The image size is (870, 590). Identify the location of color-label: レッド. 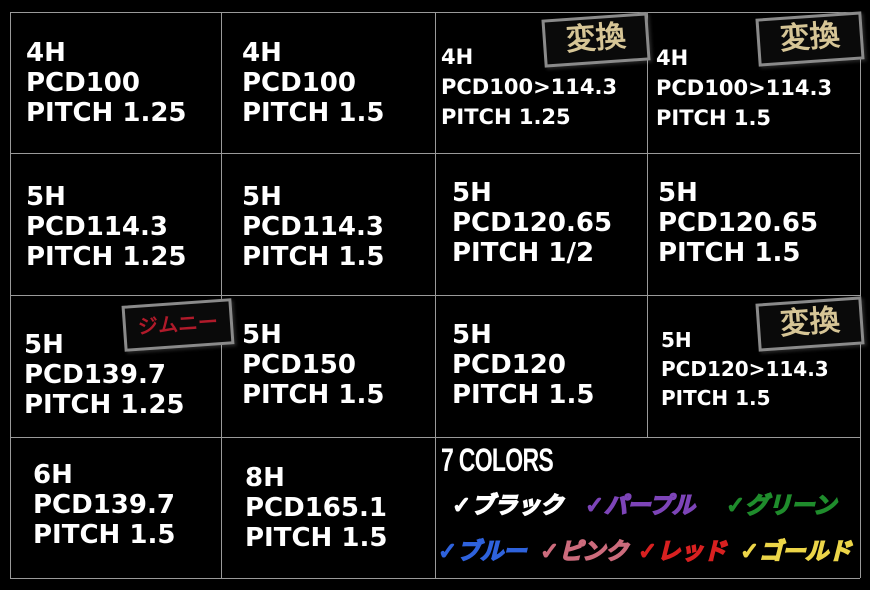
(691, 552).